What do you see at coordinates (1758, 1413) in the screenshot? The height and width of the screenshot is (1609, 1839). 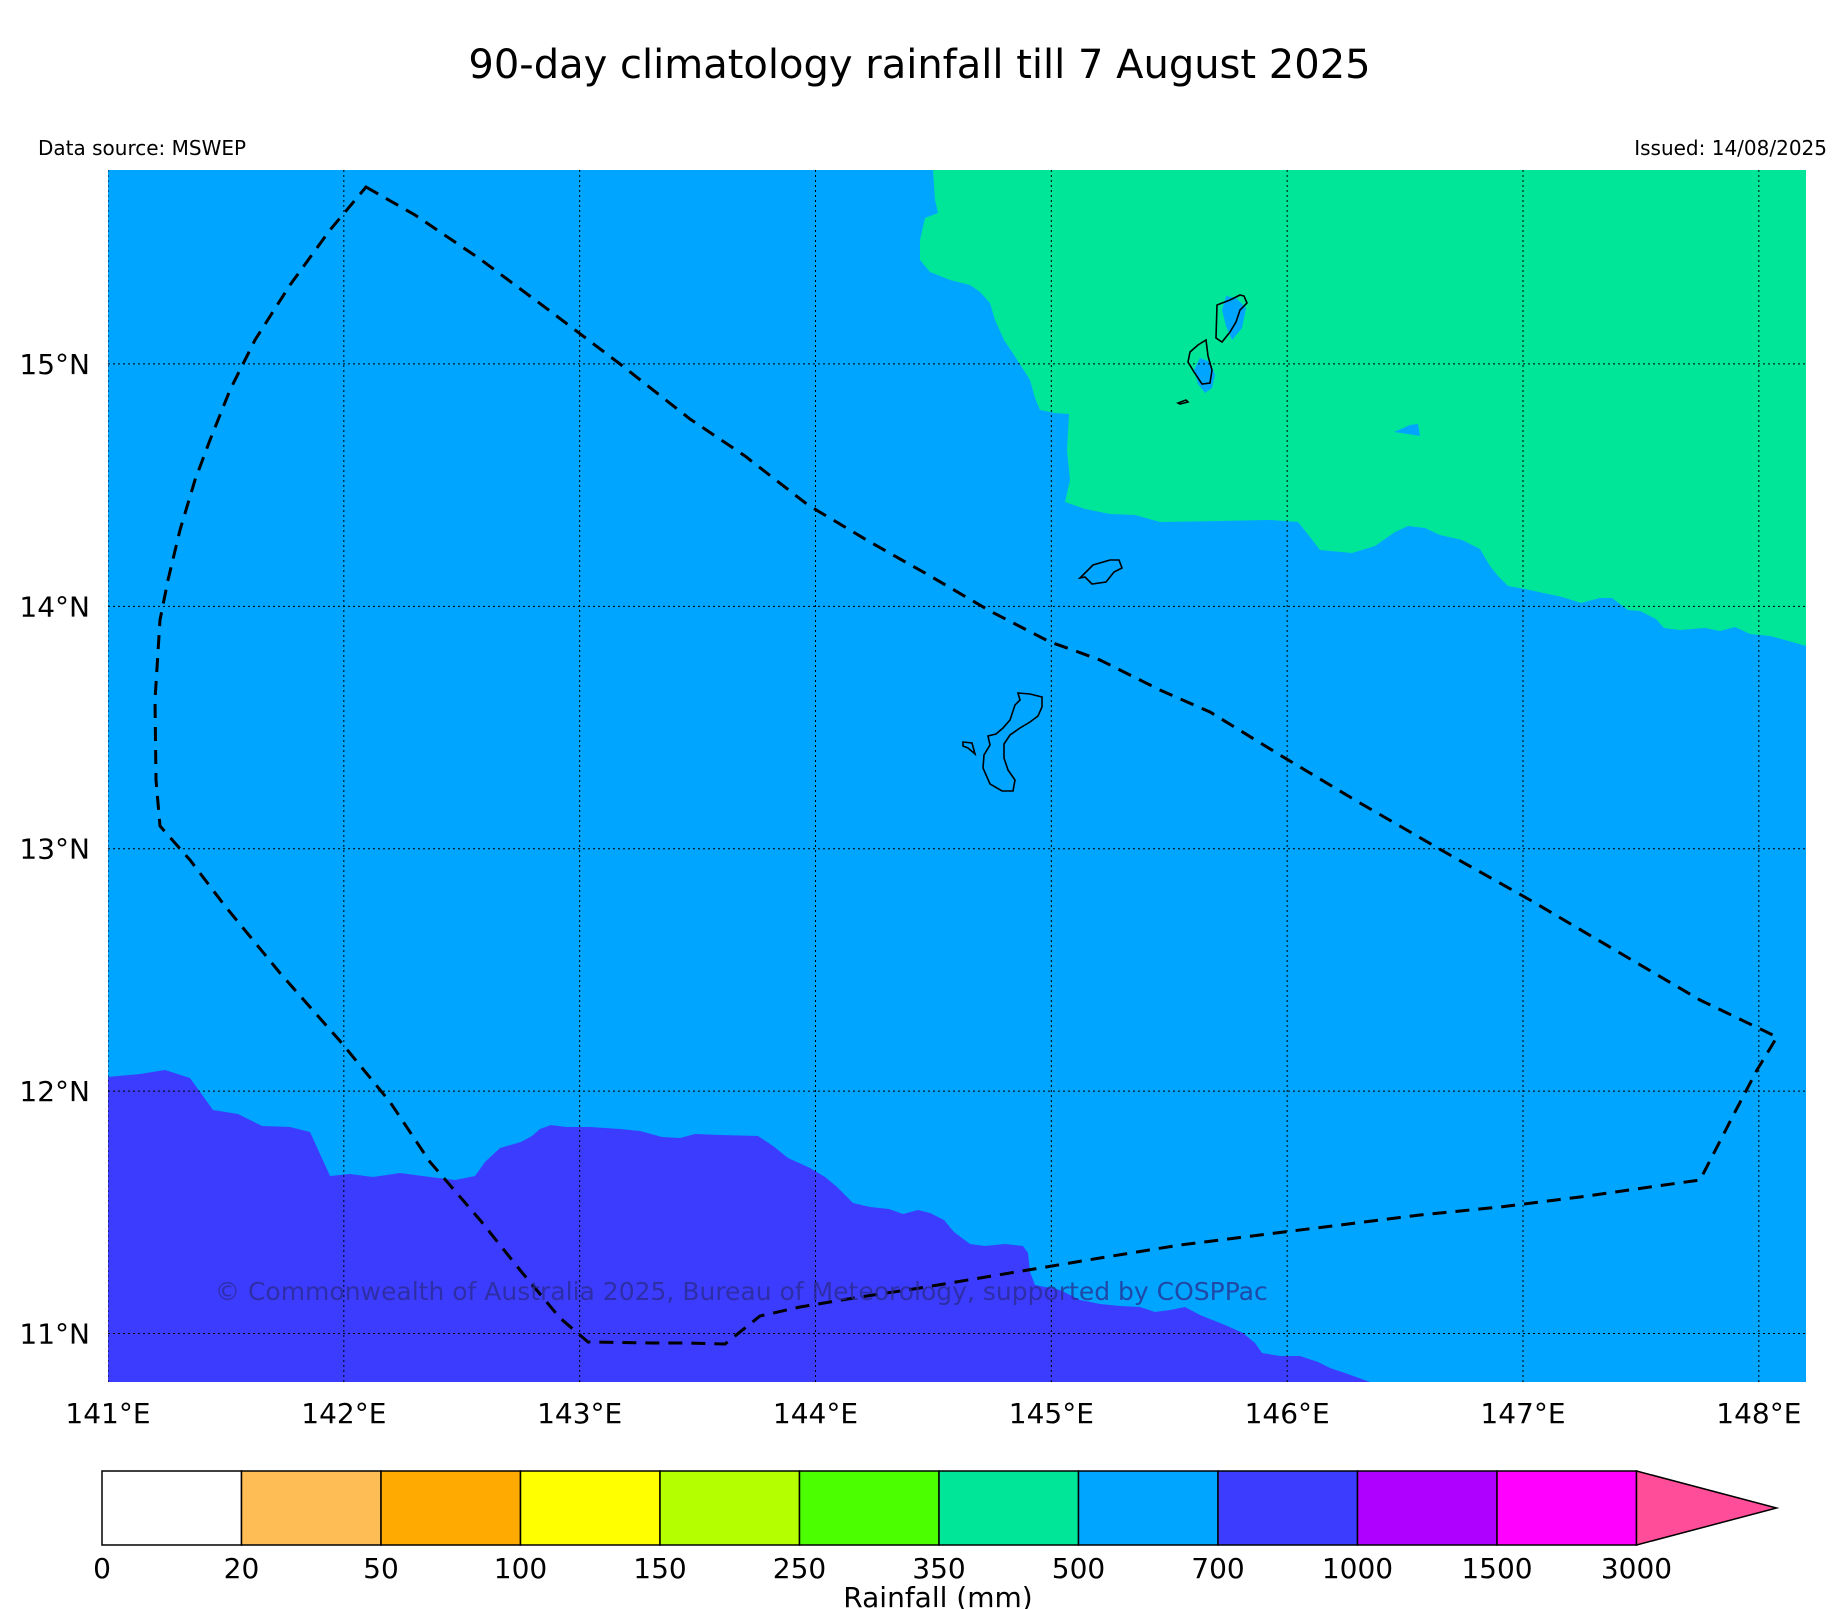 I see `longitude-tick-label: 148°E` at bounding box center [1758, 1413].